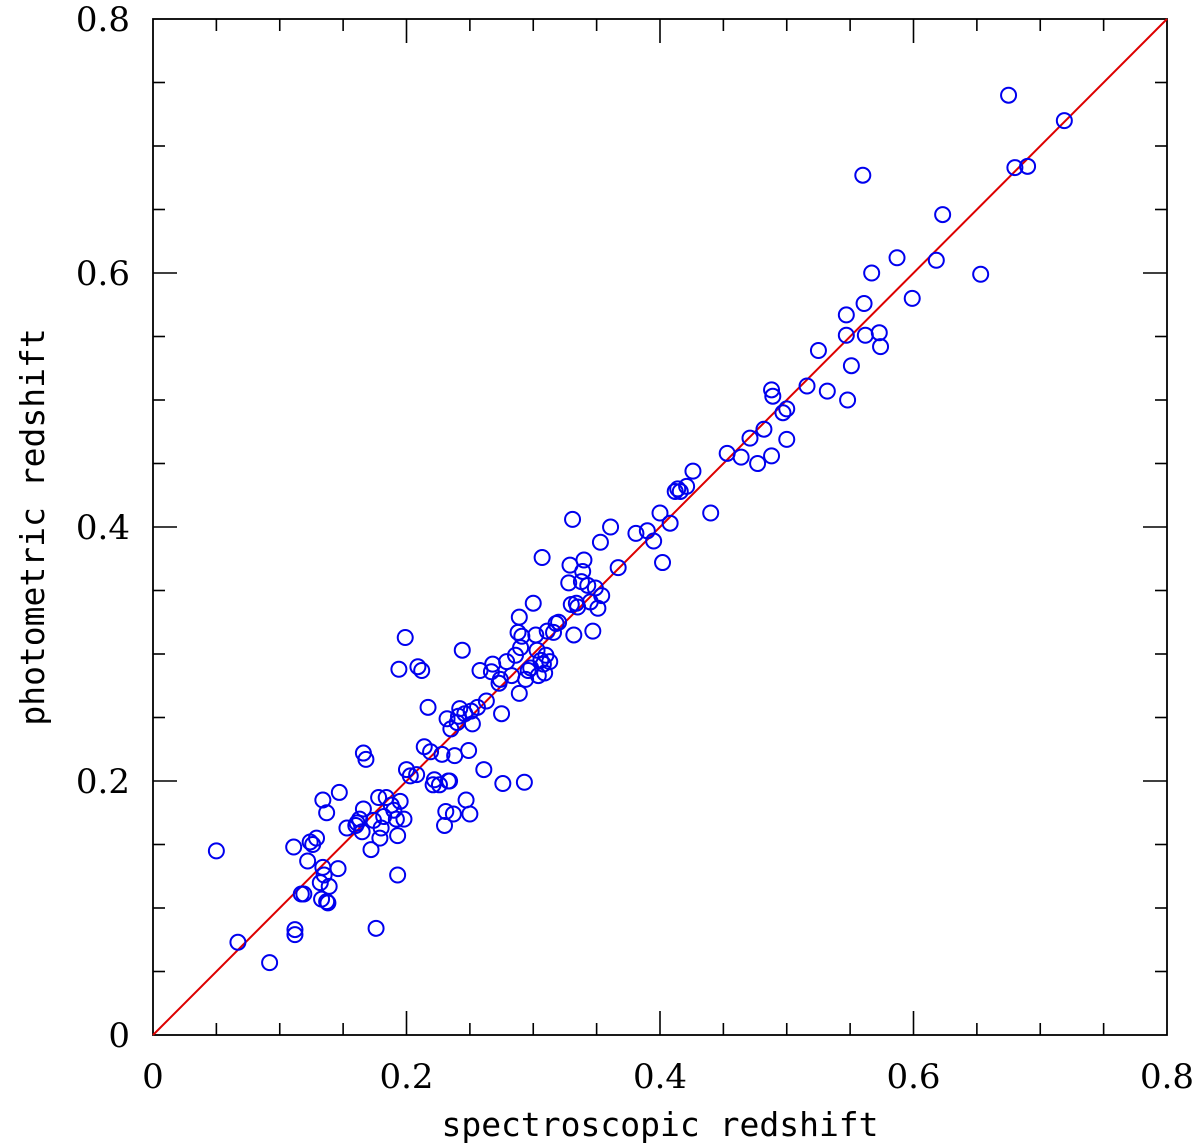  I want to click on x-tick-labels: 0 0.2 0.4 0.6 0.8, so click(668, 1077).